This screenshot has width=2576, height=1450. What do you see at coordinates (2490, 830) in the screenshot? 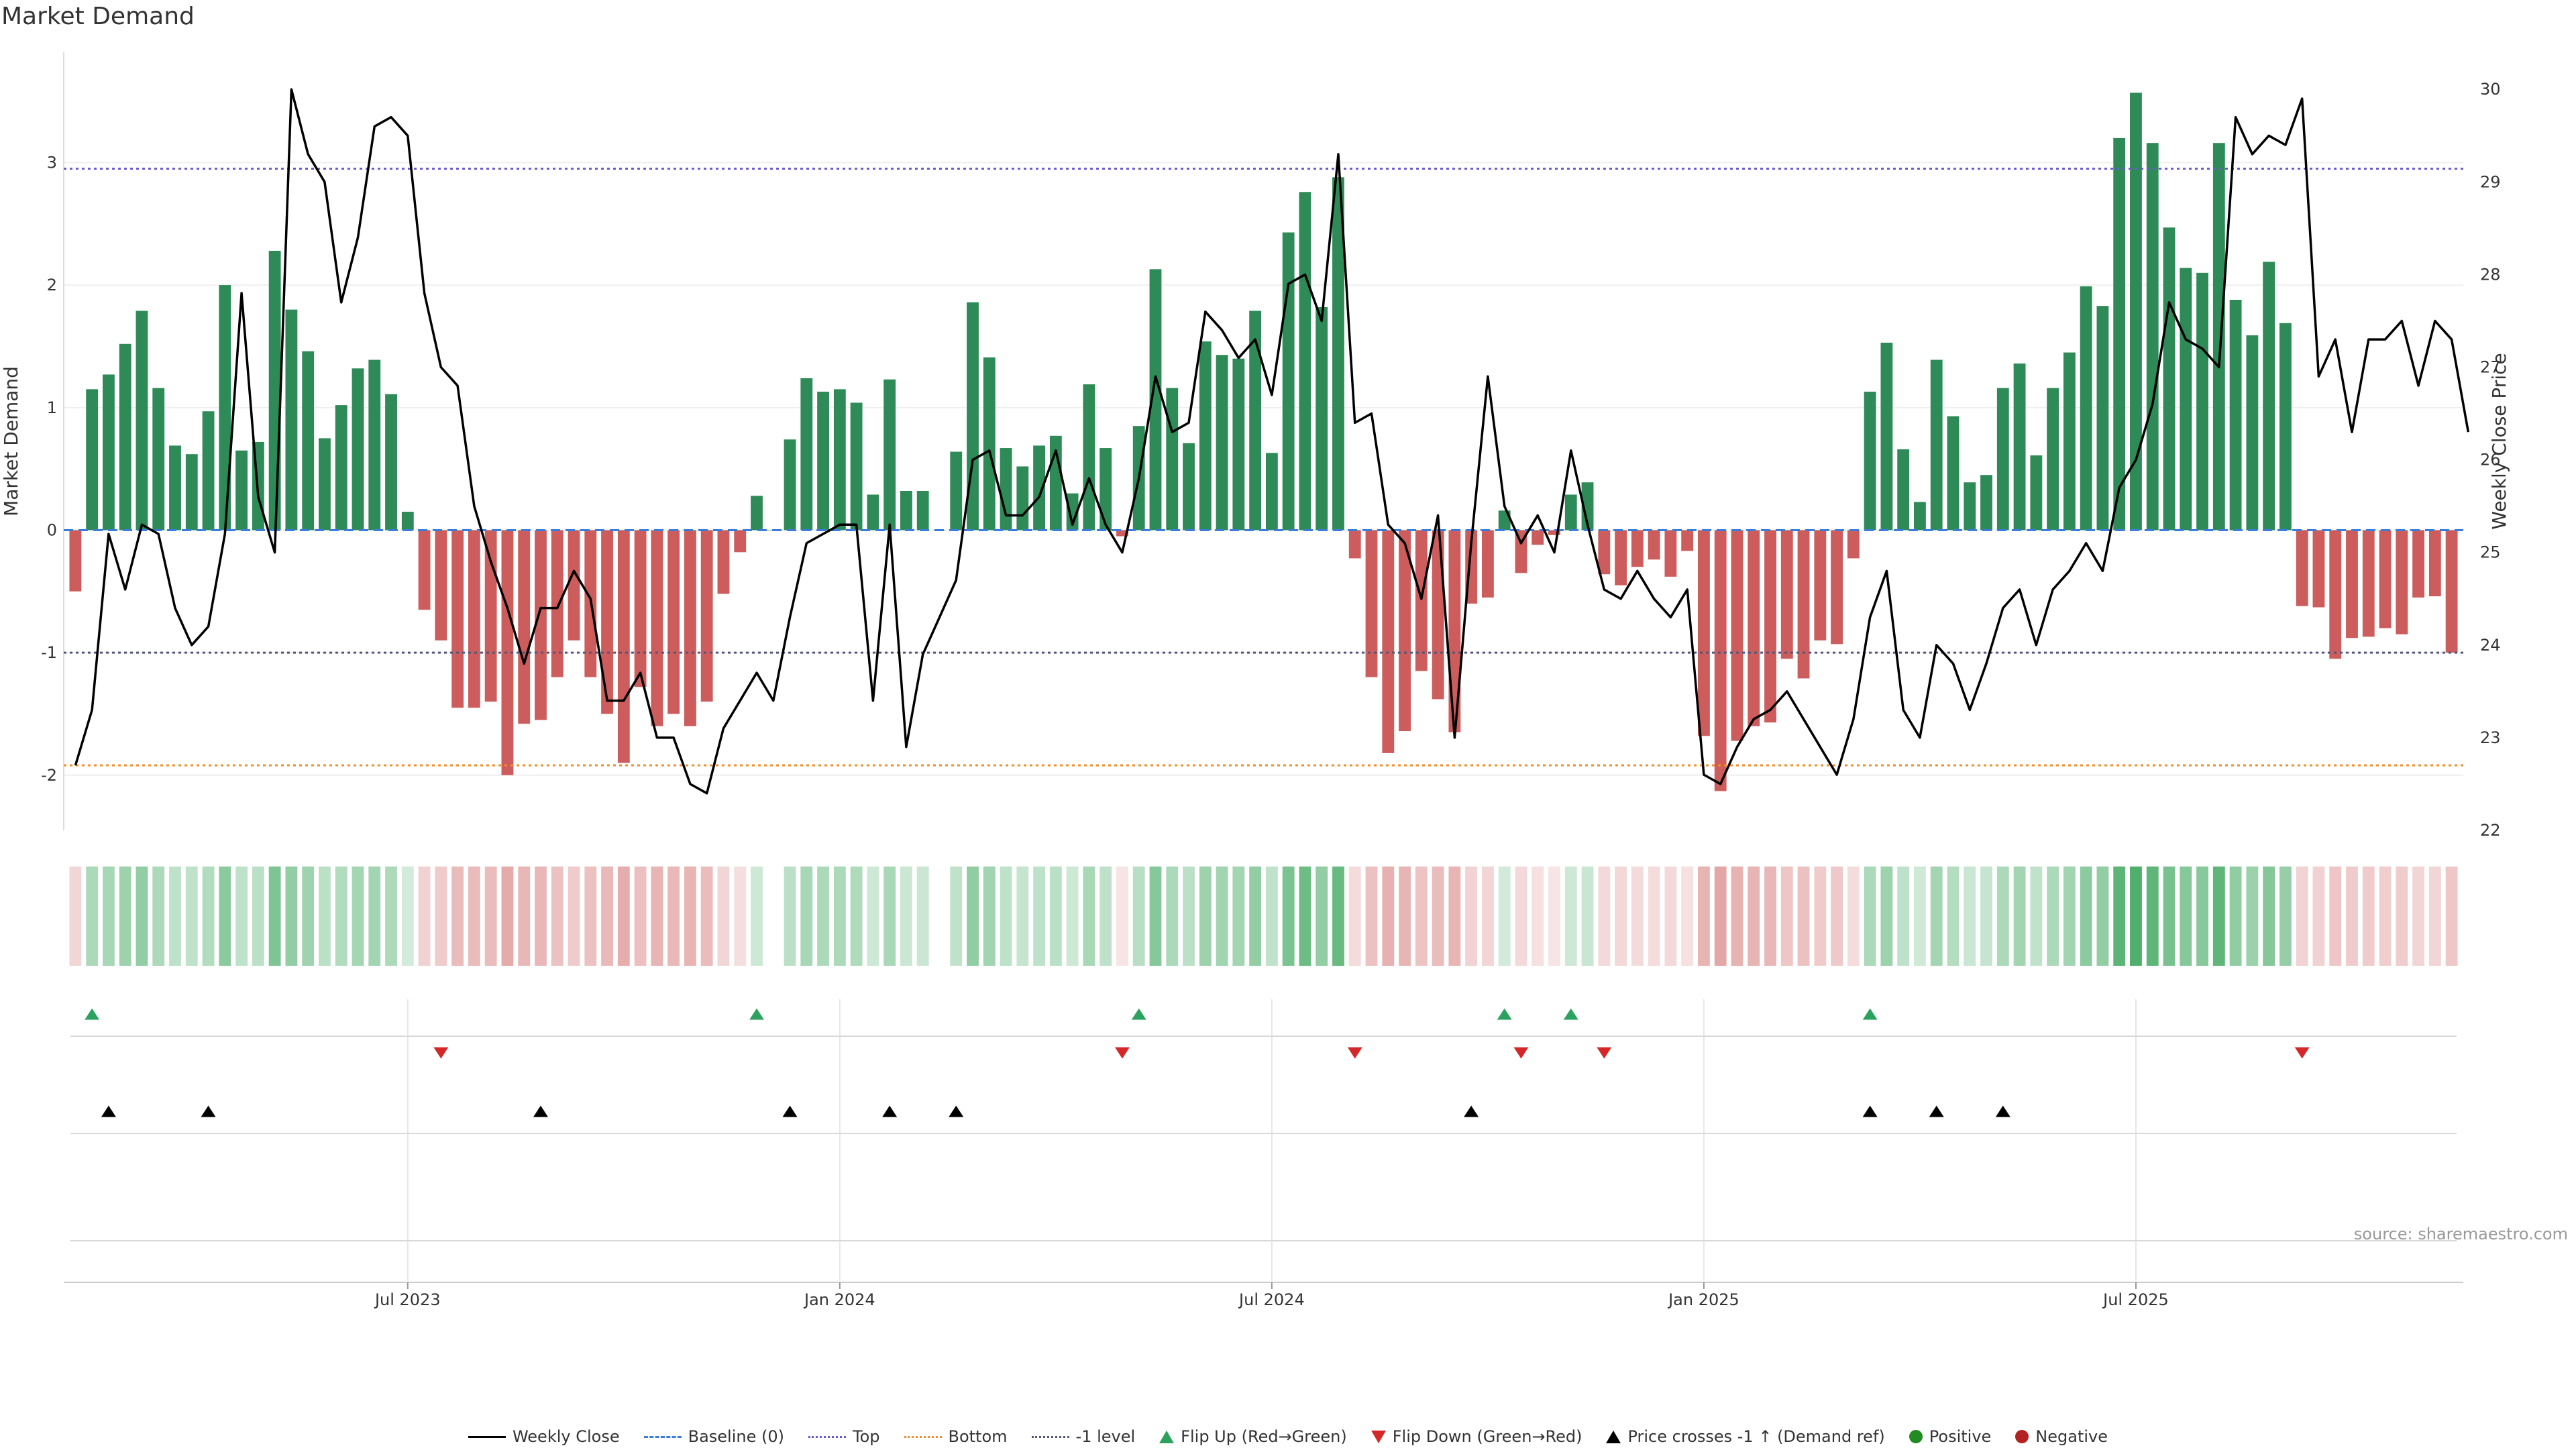
I see `y2-tick-label: 22` at bounding box center [2490, 830].